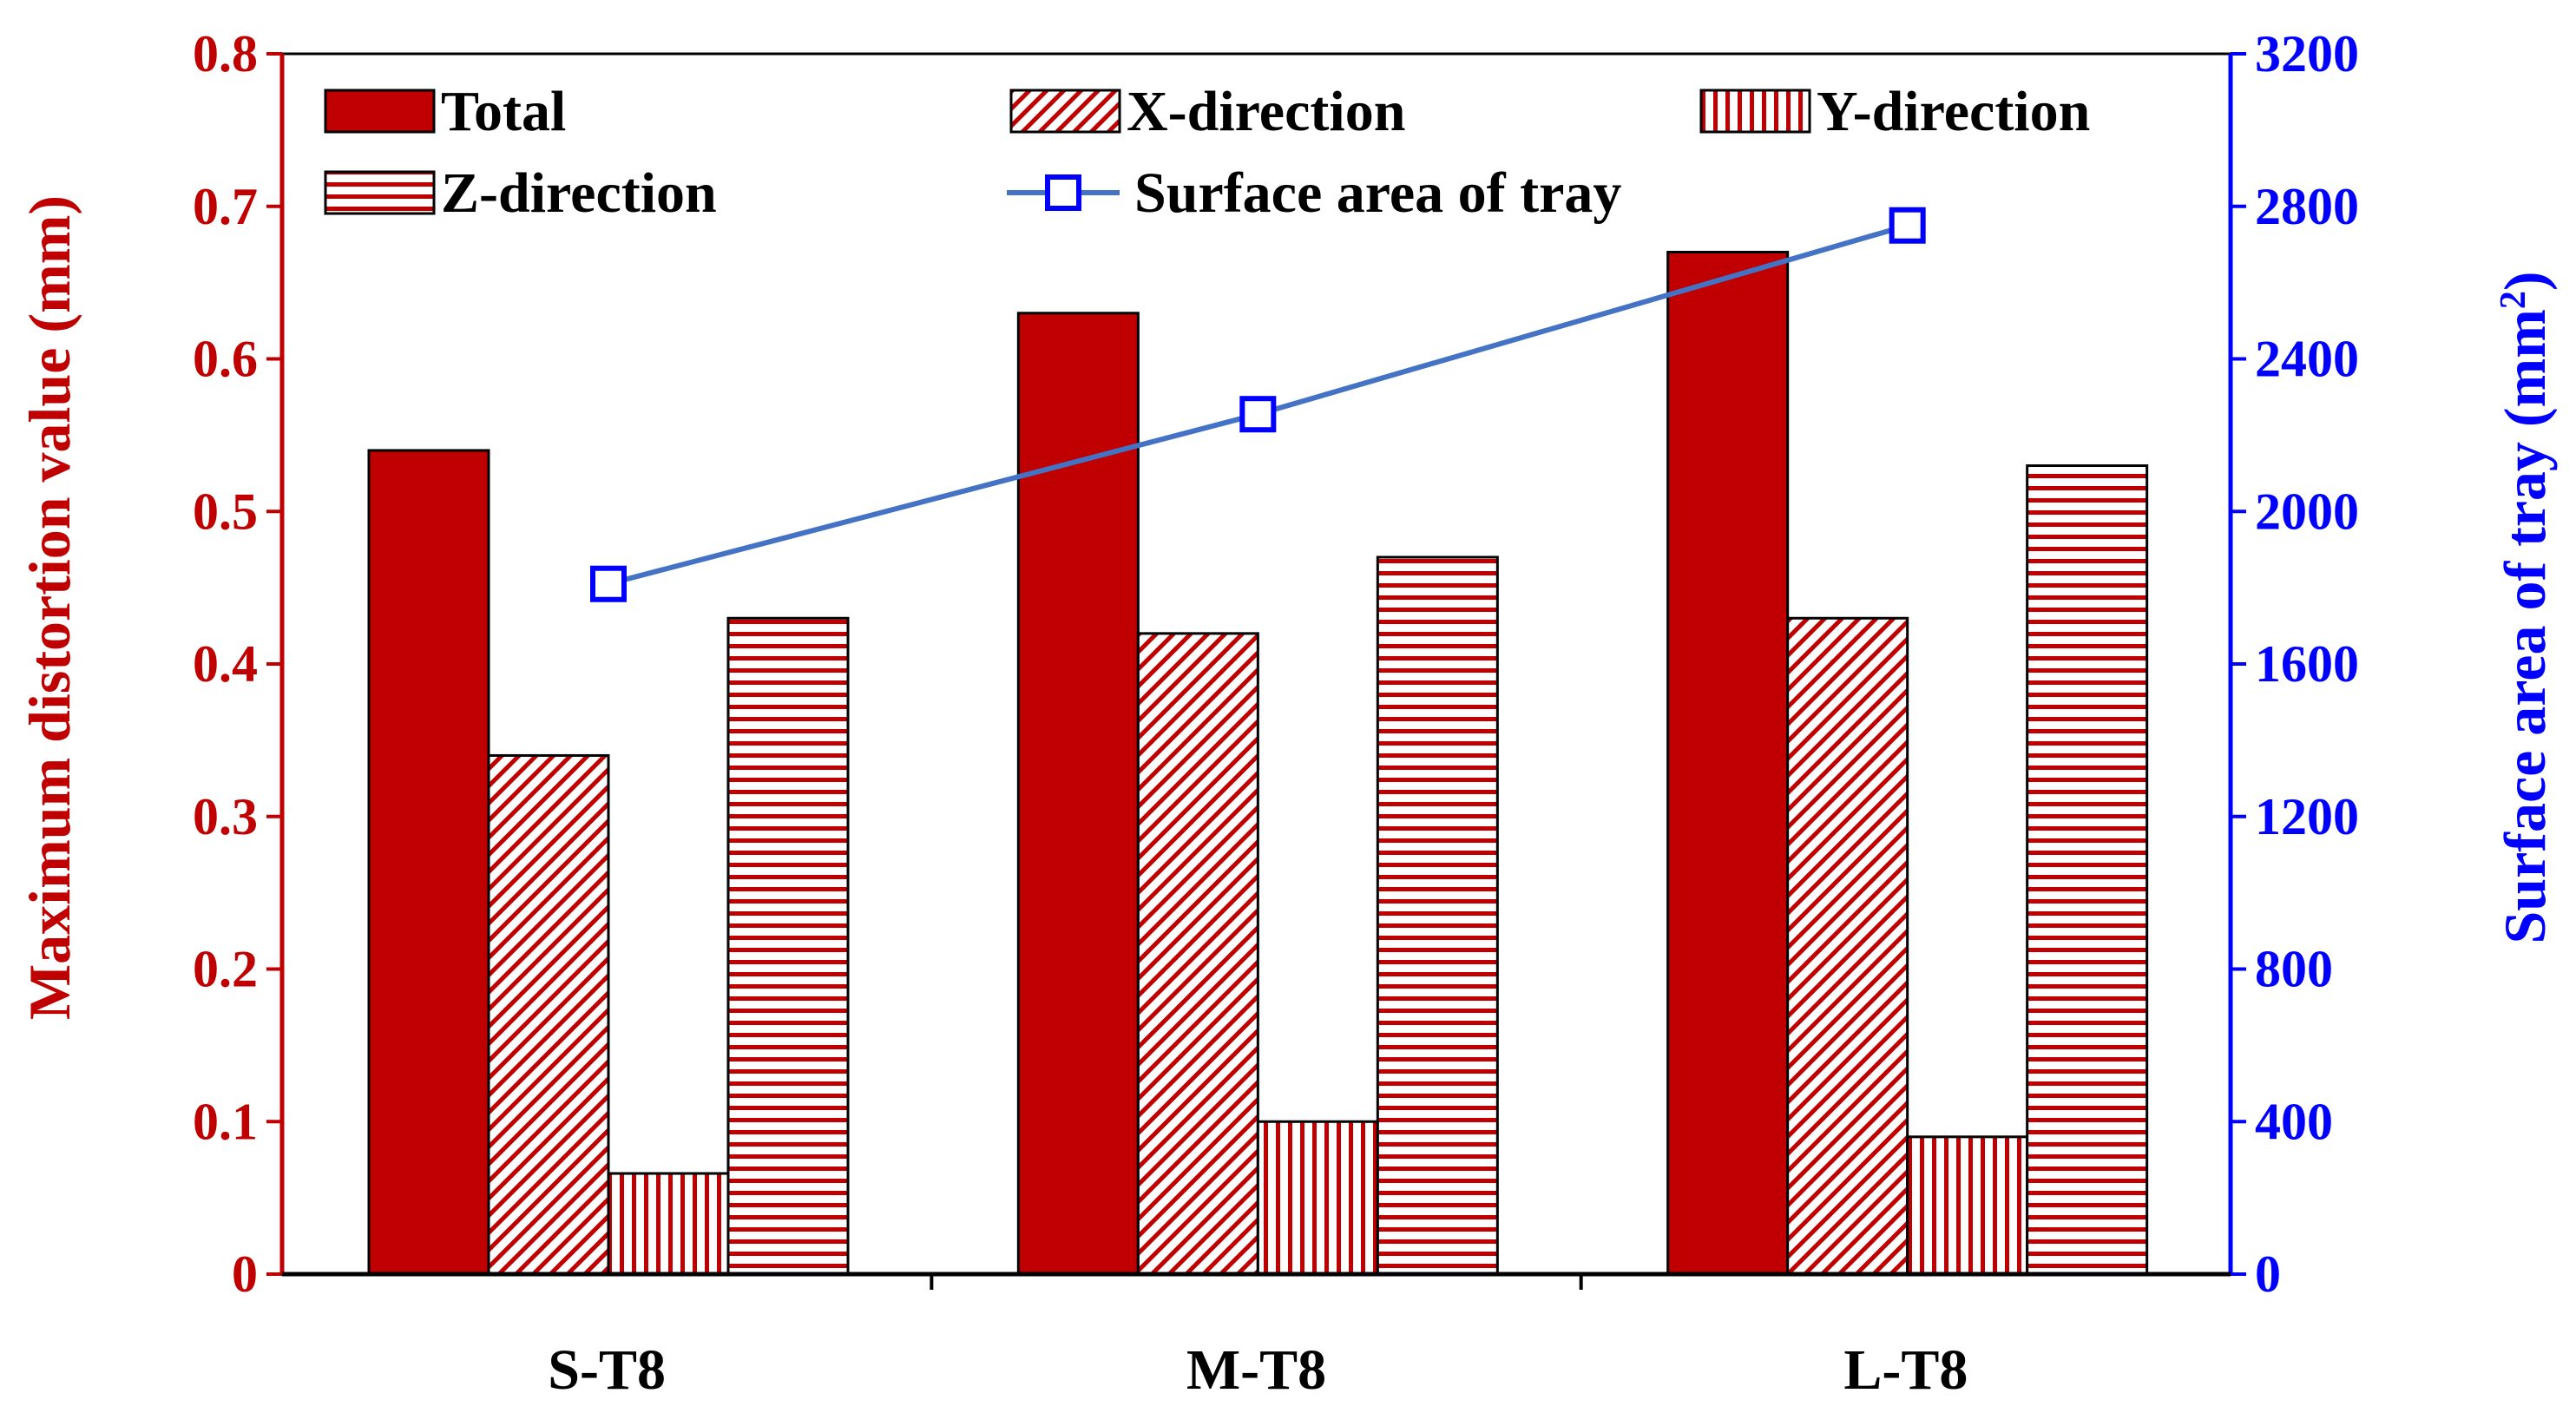 The image size is (2576, 1413). What do you see at coordinates (2307, 359) in the screenshot?
I see `right-tick-label: 2400` at bounding box center [2307, 359].